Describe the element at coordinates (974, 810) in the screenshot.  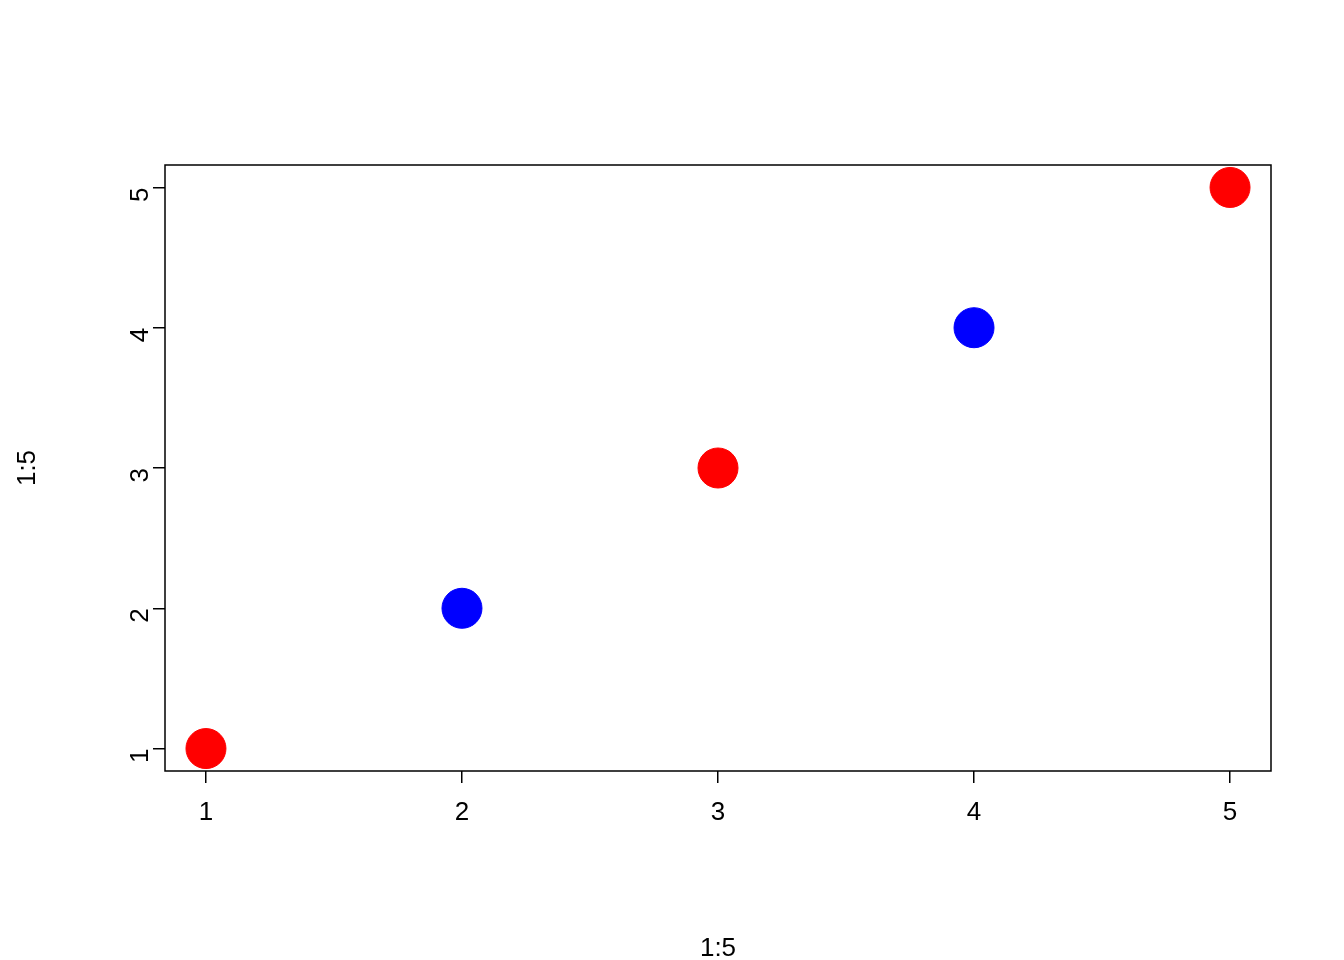
I see `x-tick-label: 4` at that location.